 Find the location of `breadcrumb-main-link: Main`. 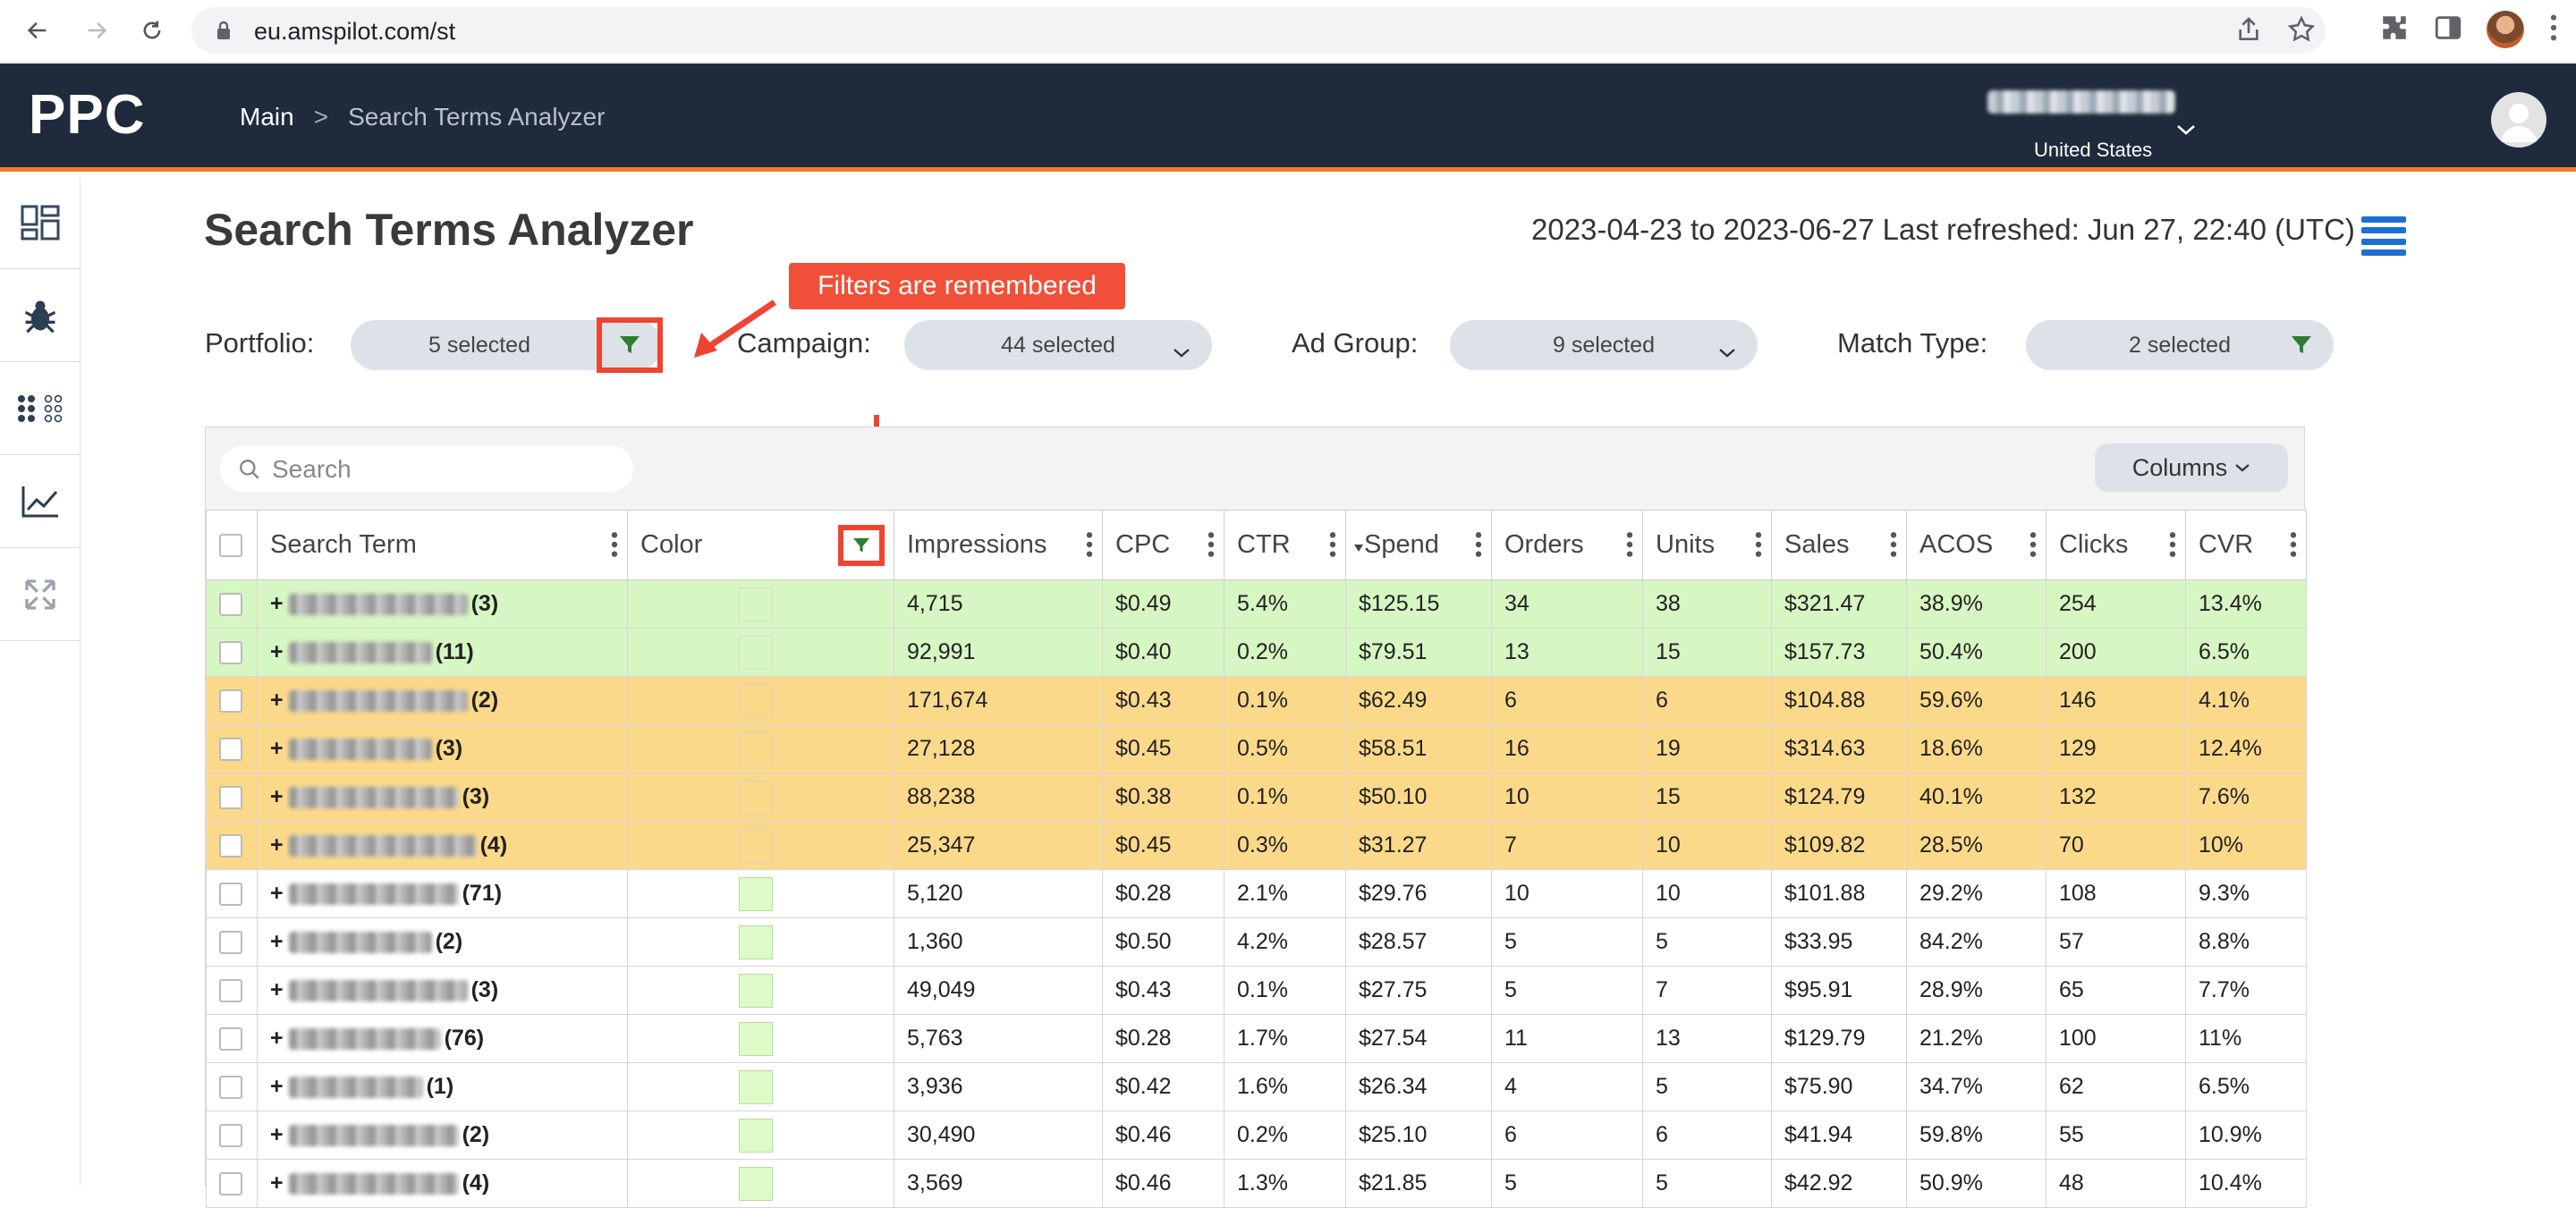

breadcrumb-main-link: Main is located at coordinates (267, 117).